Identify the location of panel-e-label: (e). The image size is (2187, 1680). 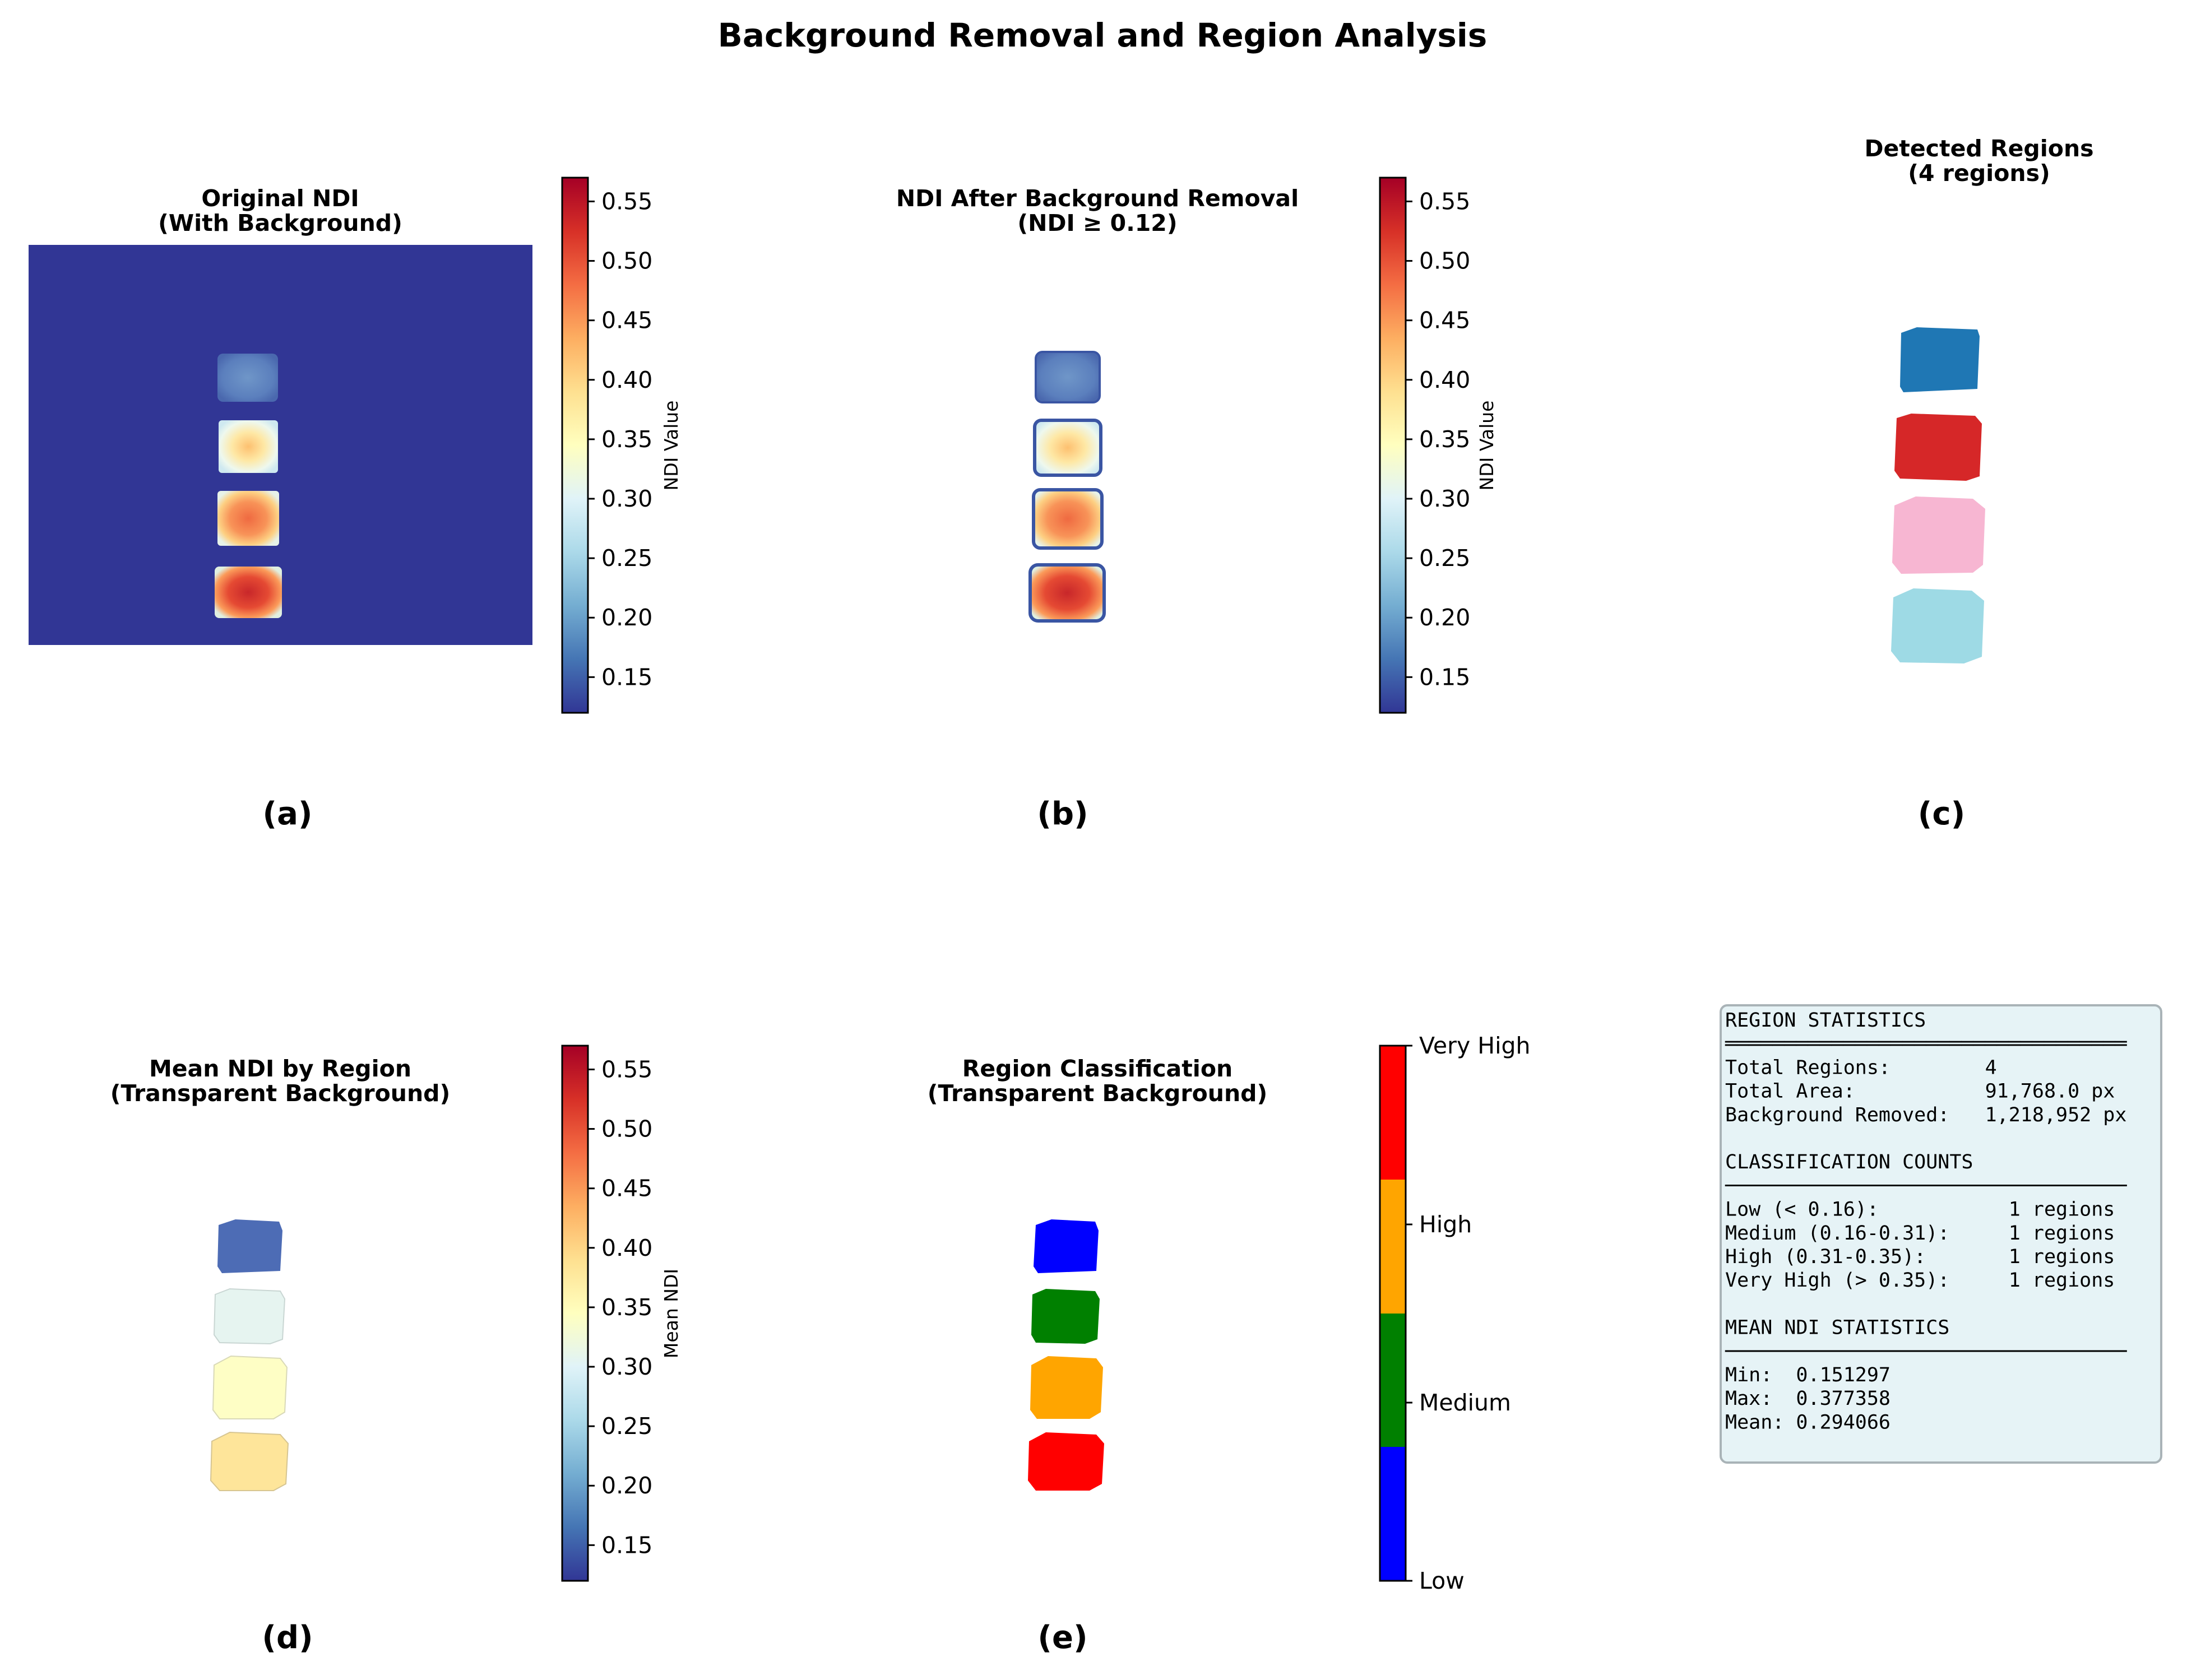
(1062, 1637).